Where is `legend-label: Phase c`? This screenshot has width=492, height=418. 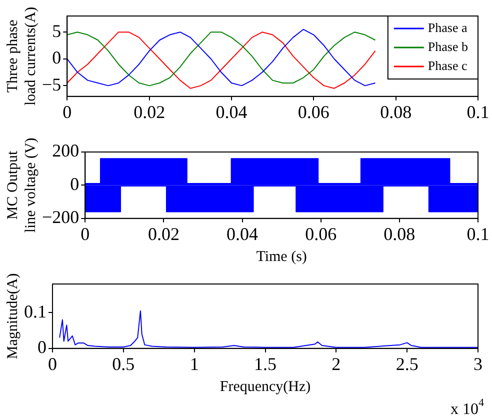
legend-label: Phase c is located at coordinates (448, 65).